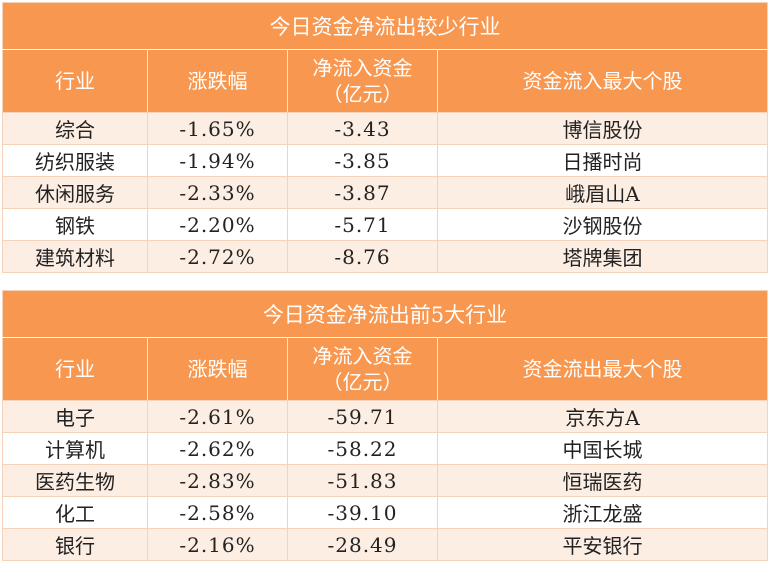 The width and height of the screenshot is (769, 561). I want to click on change-cell: -2.83%, so click(217, 480).